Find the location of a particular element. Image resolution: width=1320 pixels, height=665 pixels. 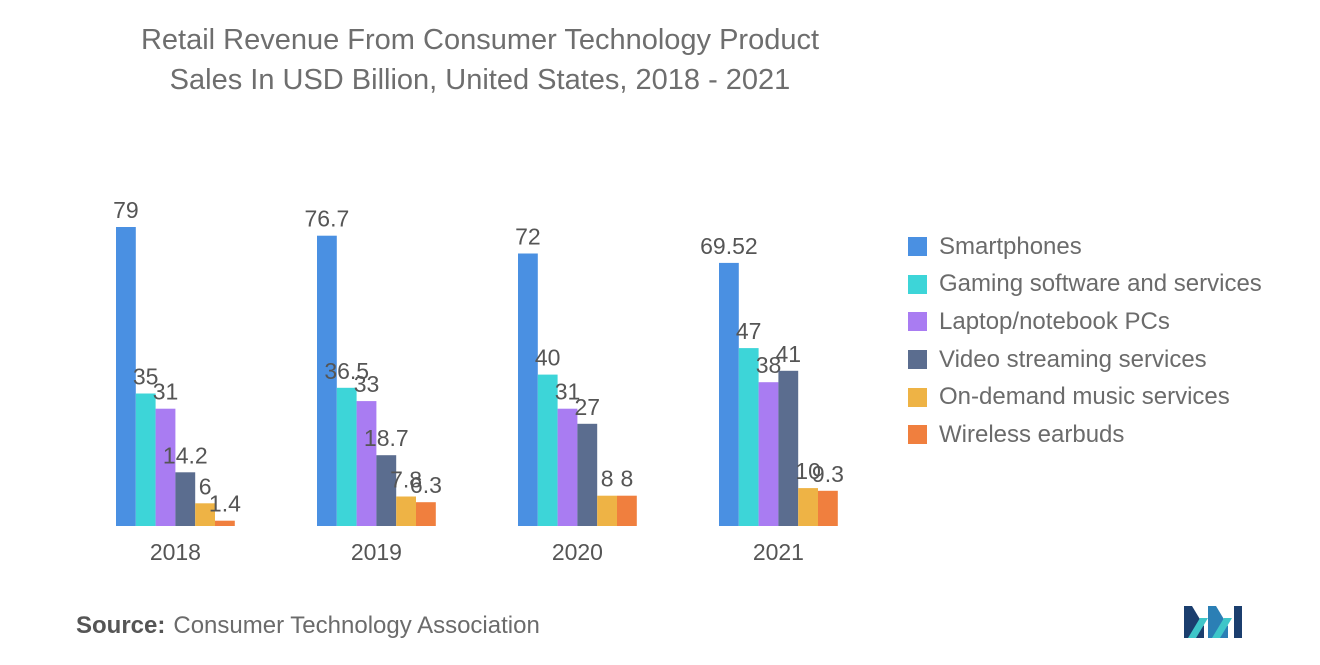

data-label-2019-series-2: 33 is located at coordinates (367, 384).